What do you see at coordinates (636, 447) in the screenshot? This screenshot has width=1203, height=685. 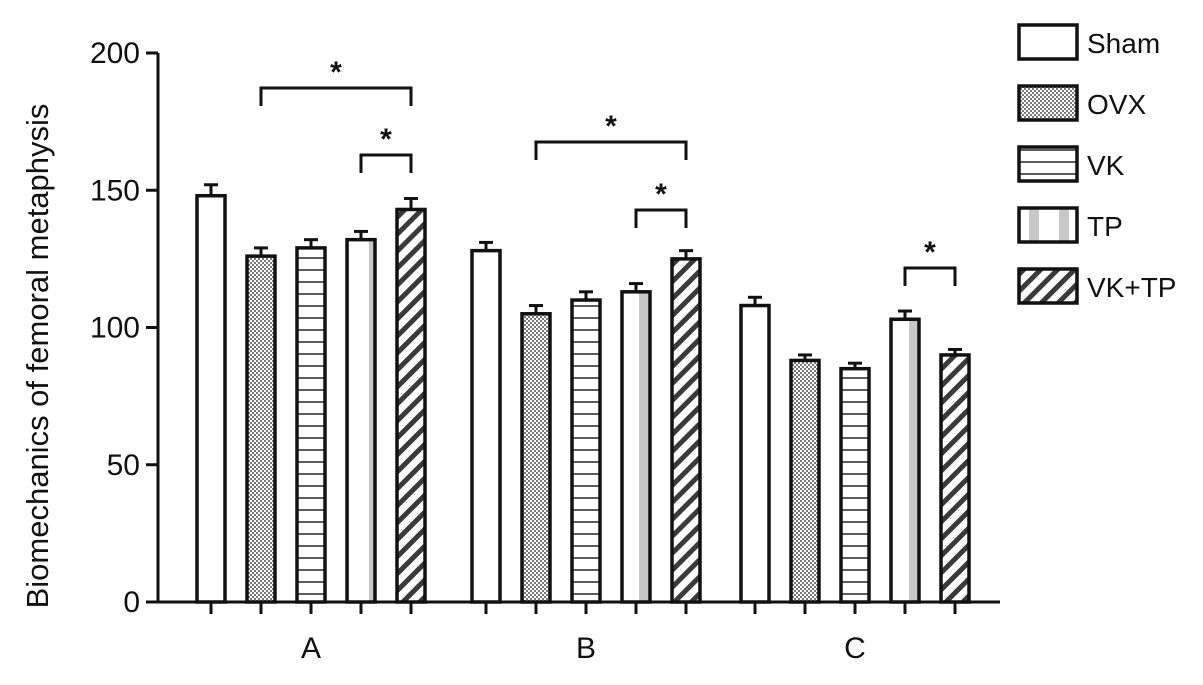 I see `bar-B-TP` at bounding box center [636, 447].